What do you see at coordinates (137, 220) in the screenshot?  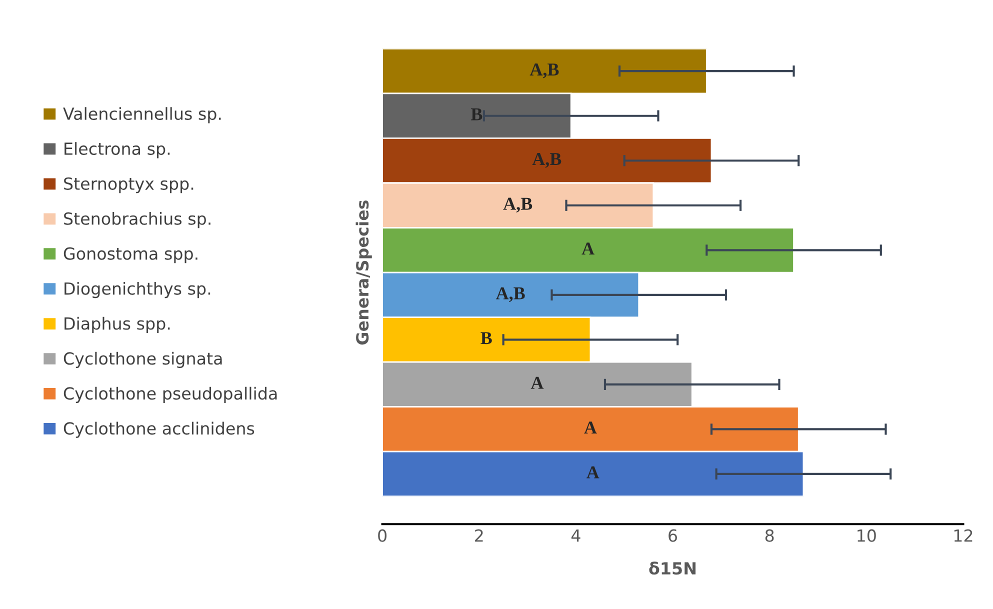 I see `legend-label: Stenobrachius sp.` at bounding box center [137, 220].